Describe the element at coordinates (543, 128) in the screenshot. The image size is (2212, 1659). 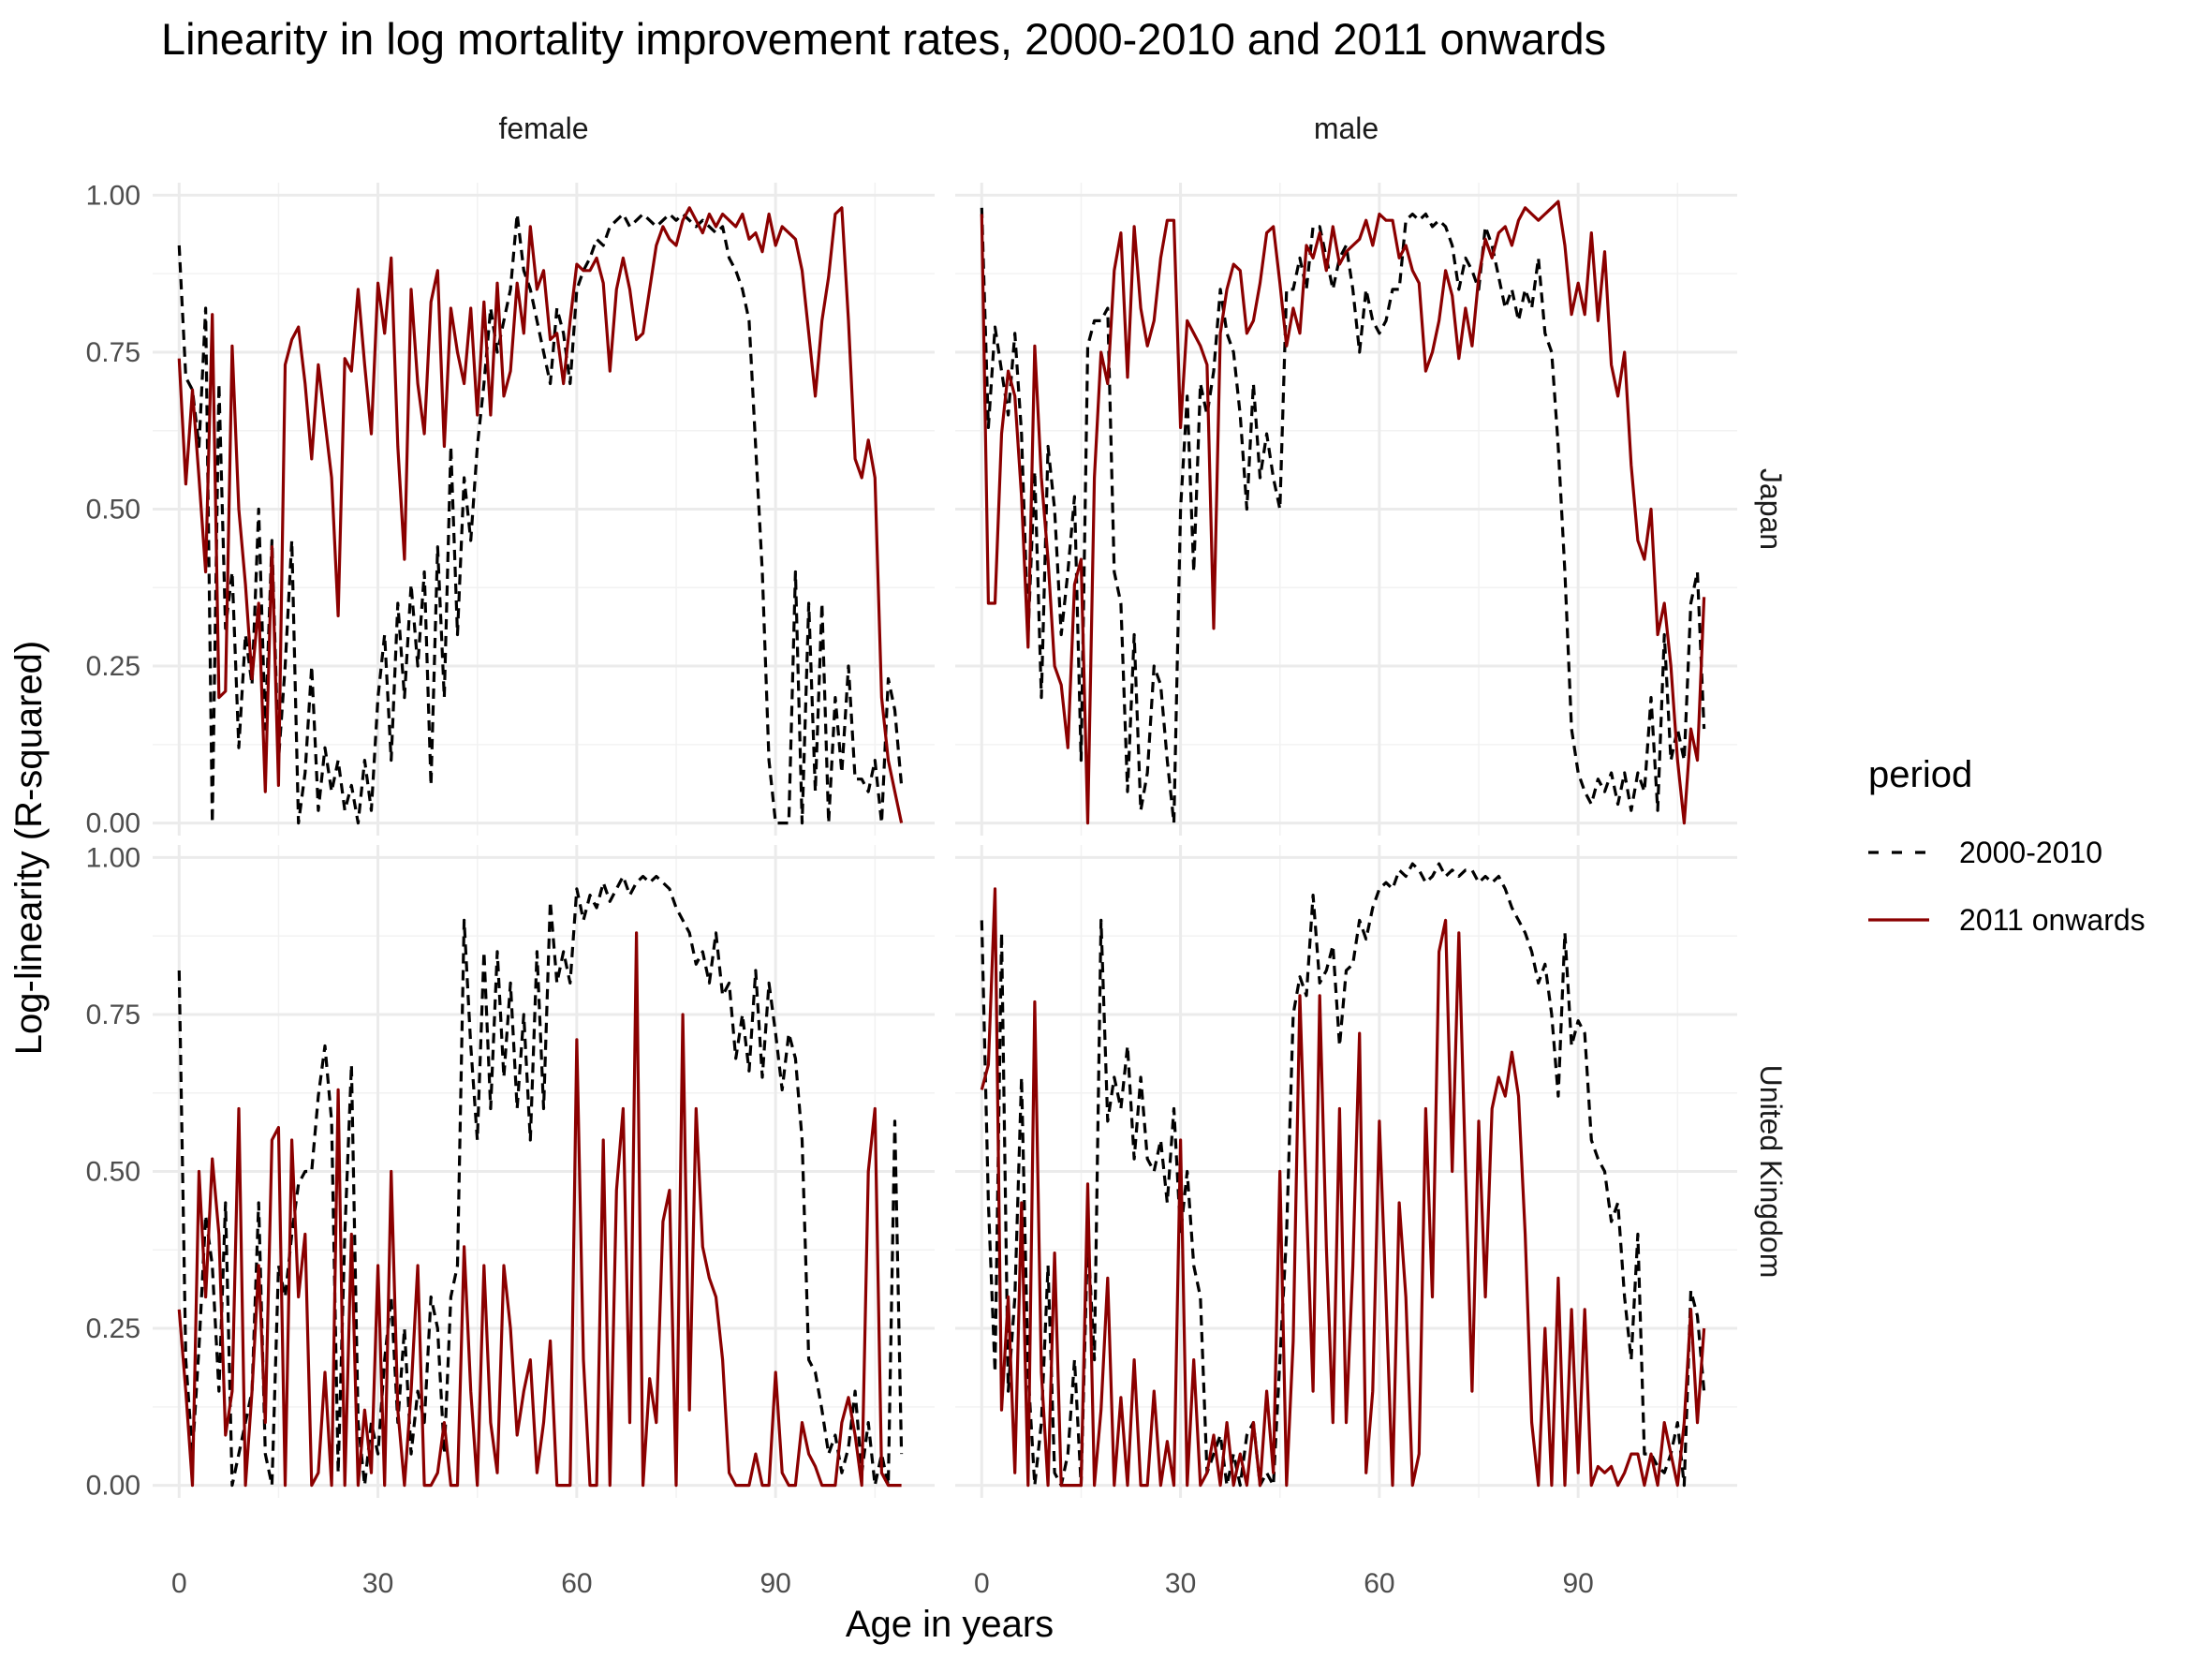
I see `facet-strip-female: female` at that location.